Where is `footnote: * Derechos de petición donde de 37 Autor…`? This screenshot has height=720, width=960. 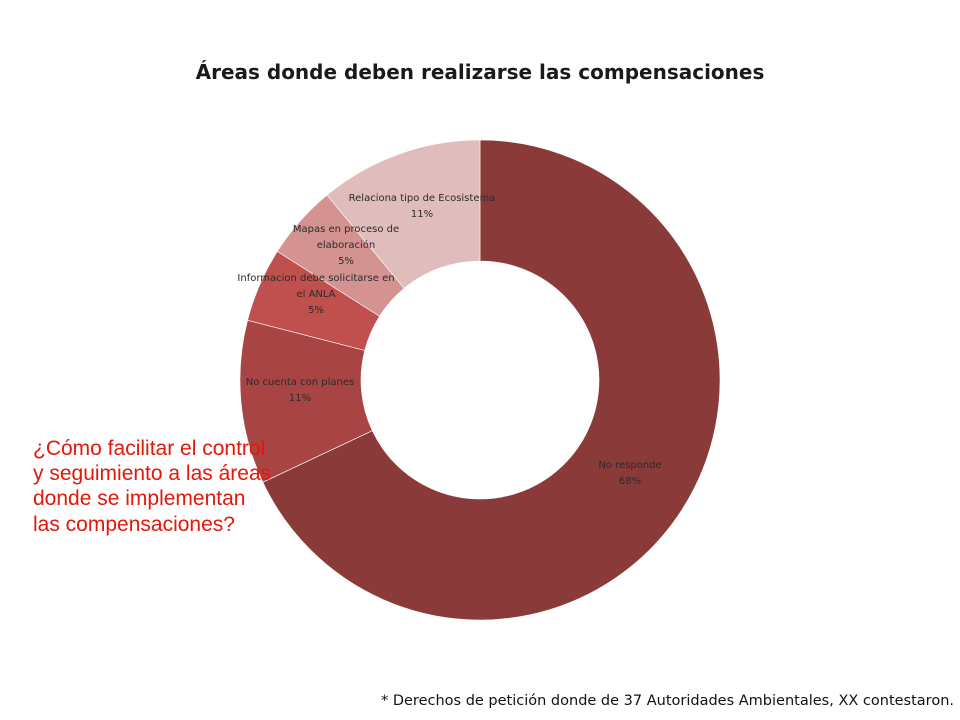 footnote: * Derechos de petición donde de 37 Autor… is located at coordinates (667, 701).